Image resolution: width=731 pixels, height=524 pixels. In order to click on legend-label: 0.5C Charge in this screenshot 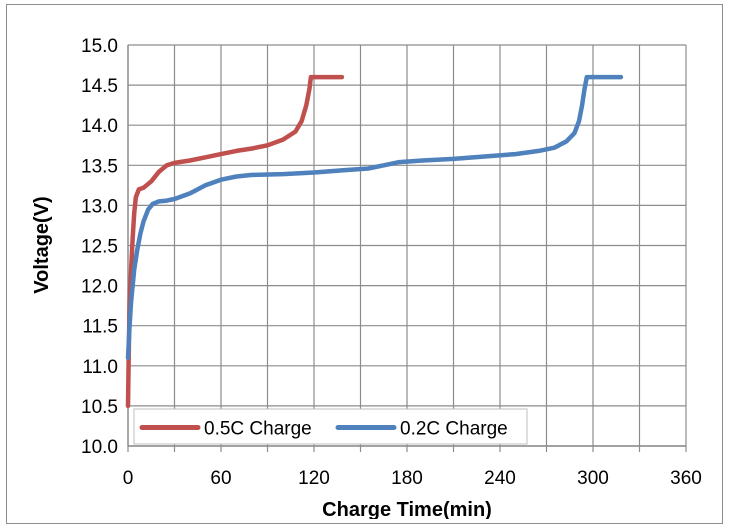, I will do `click(258, 429)`.